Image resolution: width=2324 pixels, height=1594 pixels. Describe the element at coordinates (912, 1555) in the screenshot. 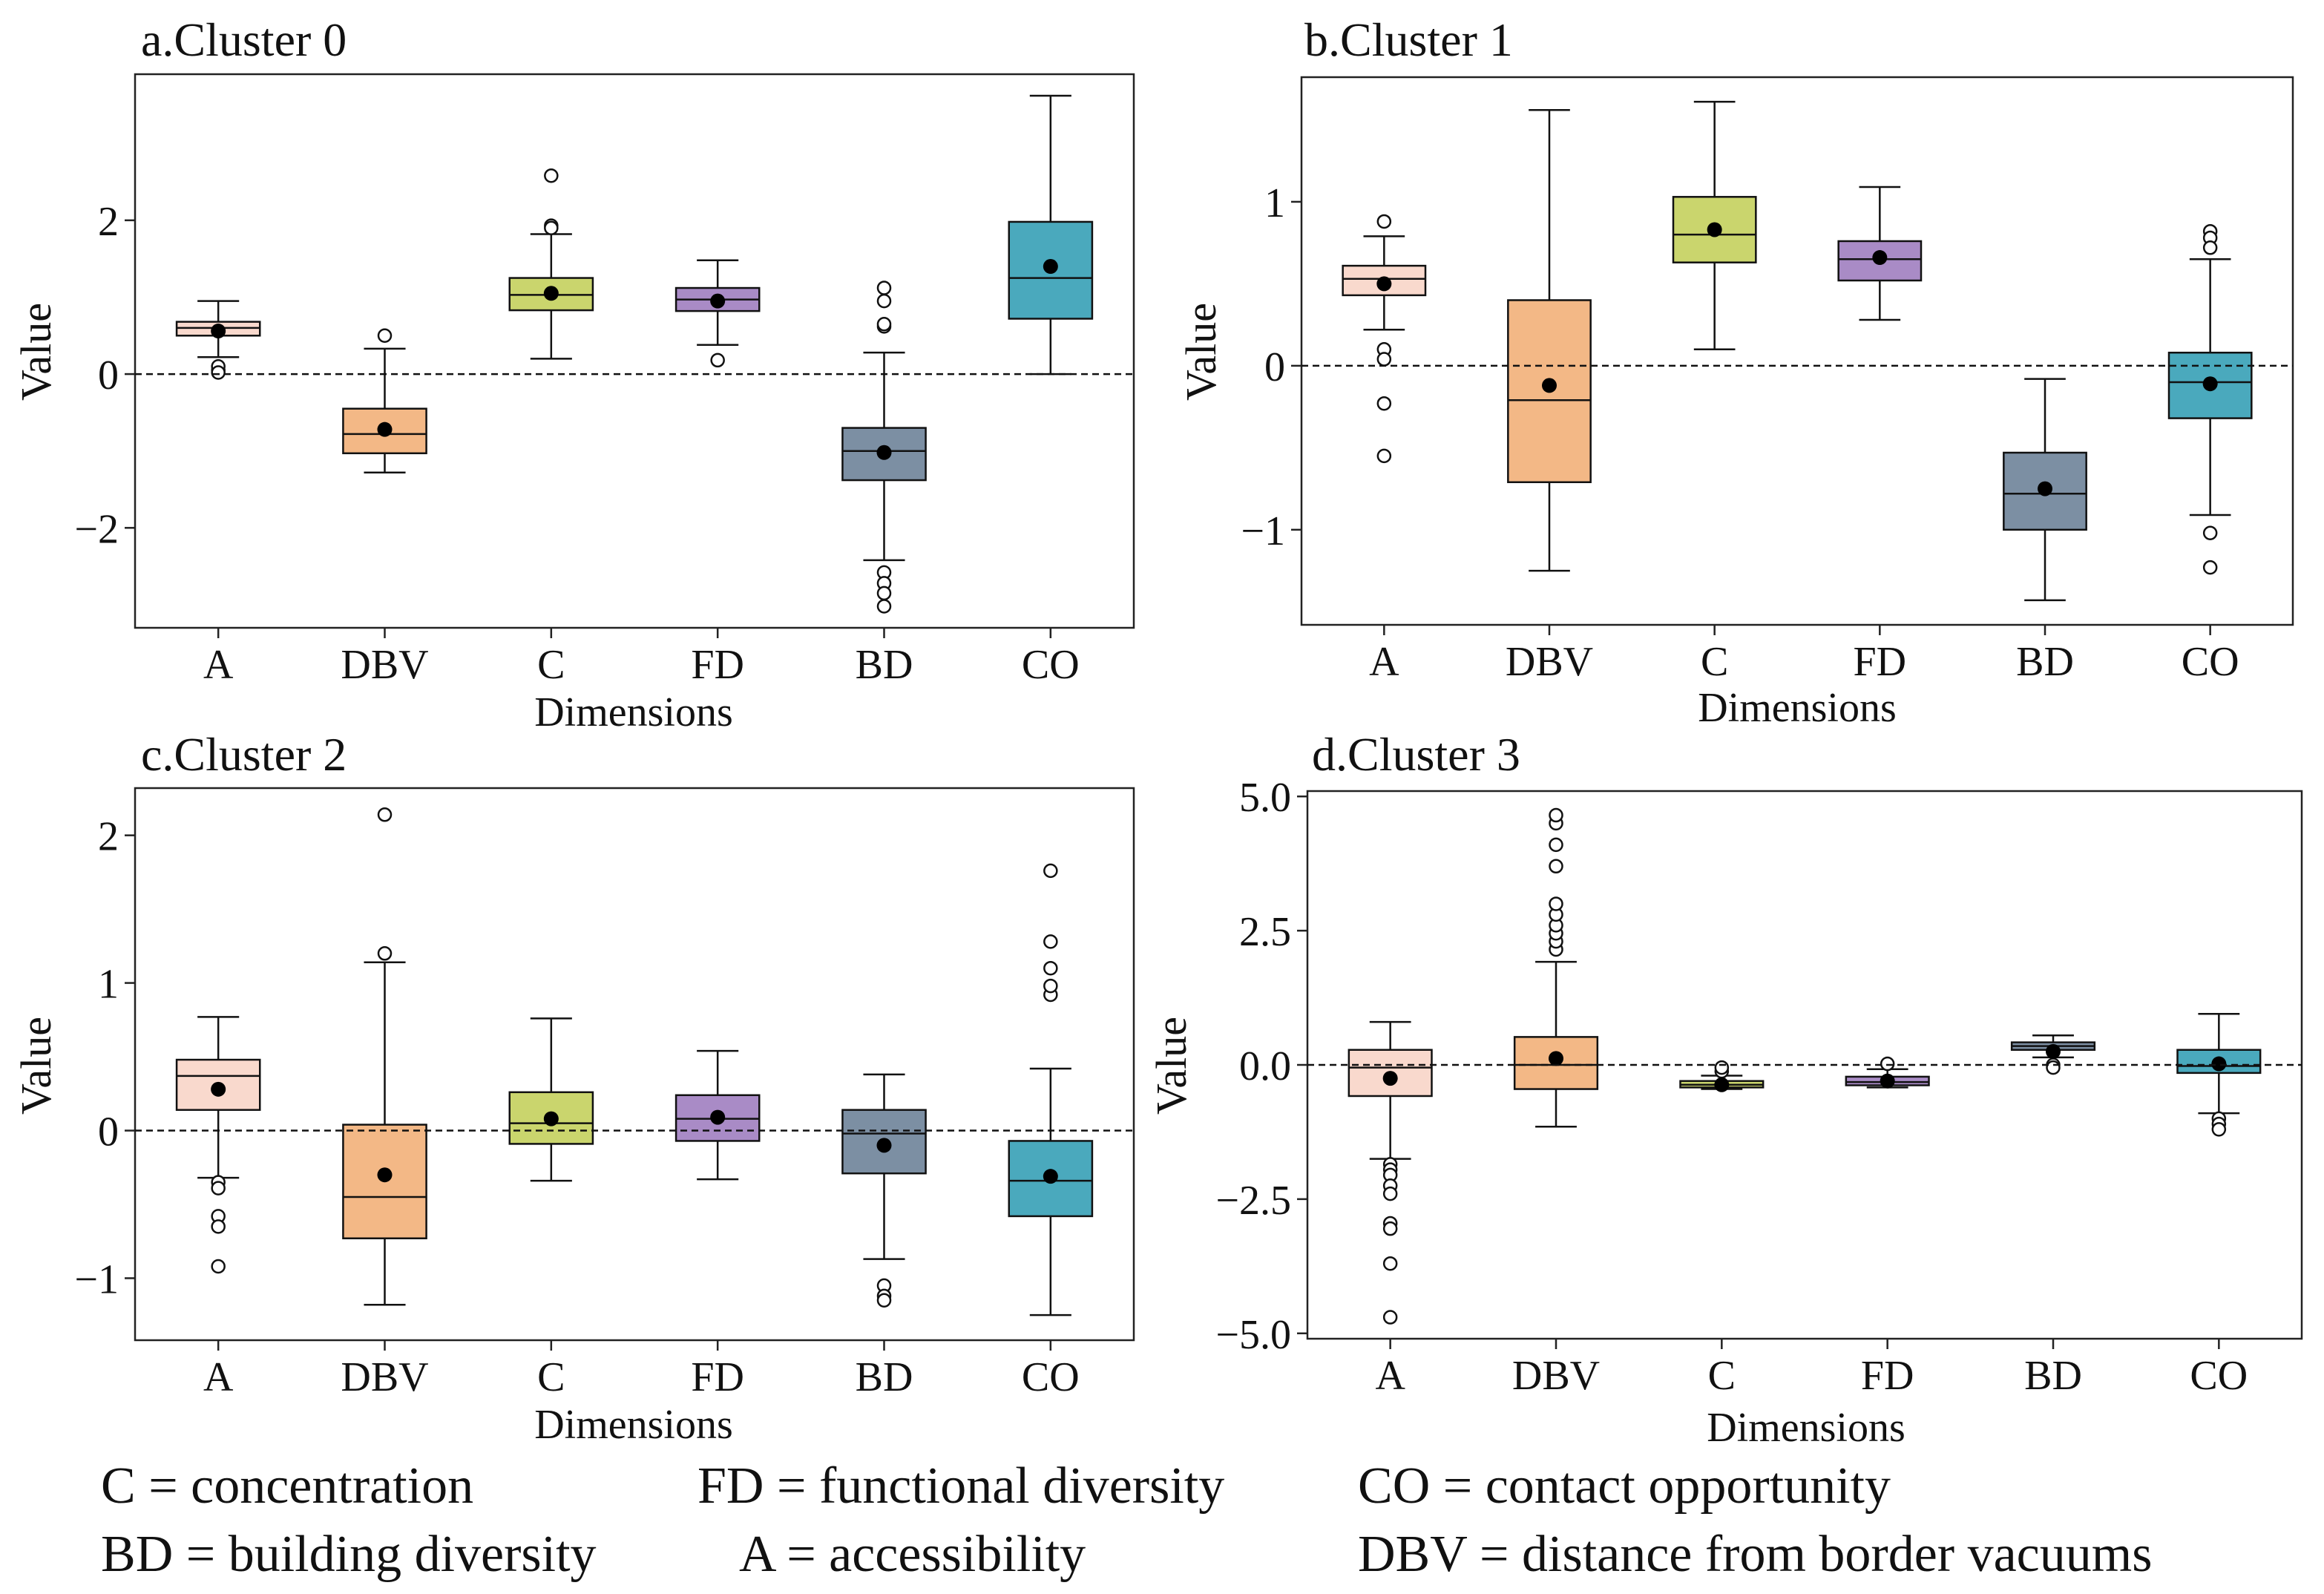

I see `legend-accessibility: A = accessibility` at that location.